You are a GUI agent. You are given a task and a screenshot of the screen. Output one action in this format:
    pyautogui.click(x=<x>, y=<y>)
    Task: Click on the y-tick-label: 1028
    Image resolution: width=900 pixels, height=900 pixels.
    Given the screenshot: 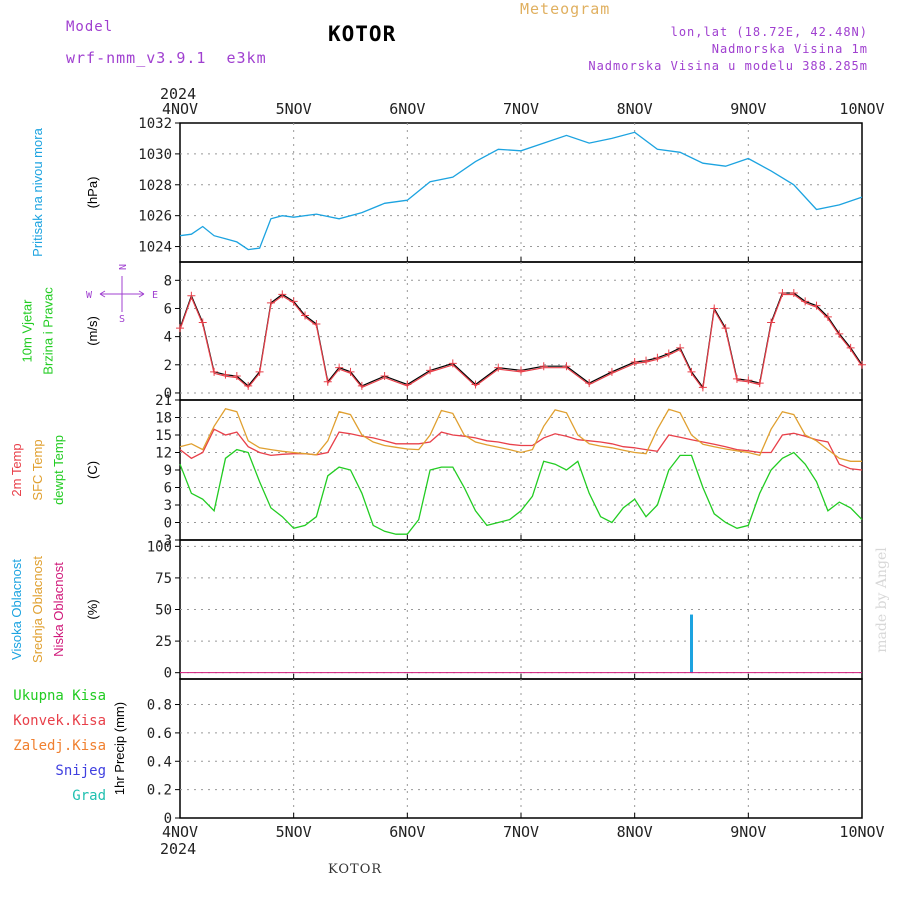 What is the action you would take?
    pyautogui.click(x=155, y=186)
    